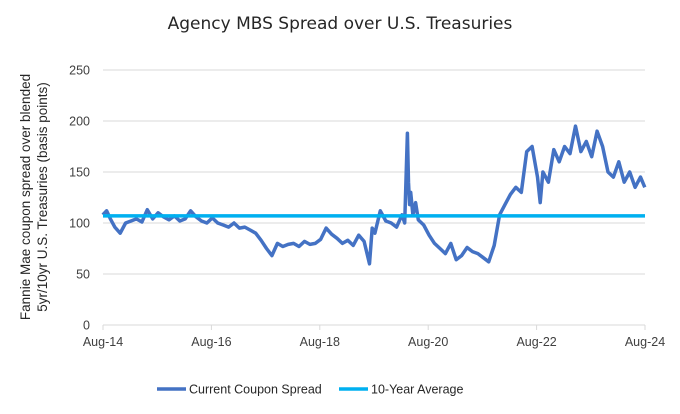 The width and height of the screenshot is (680, 414). What do you see at coordinates (79, 173) in the screenshot?
I see `y-tick-label: 150` at bounding box center [79, 173].